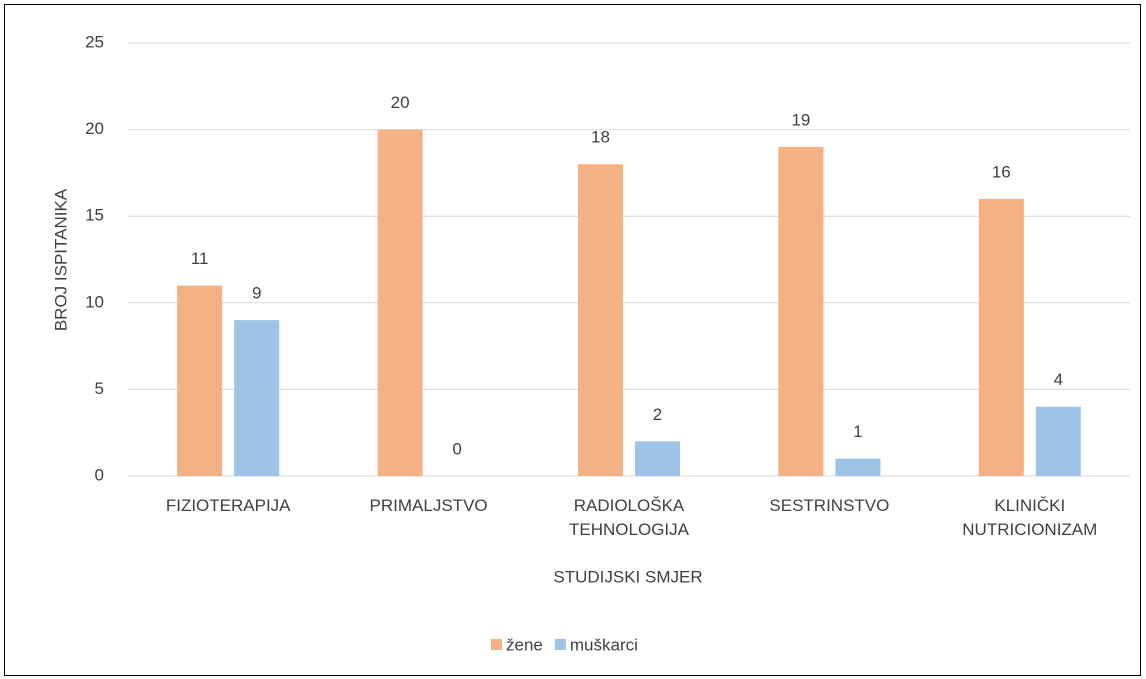 The height and width of the screenshot is (679, 1146). I want to click on x-axis-title: STUDIJSKI SMJER, so click(627, 576).